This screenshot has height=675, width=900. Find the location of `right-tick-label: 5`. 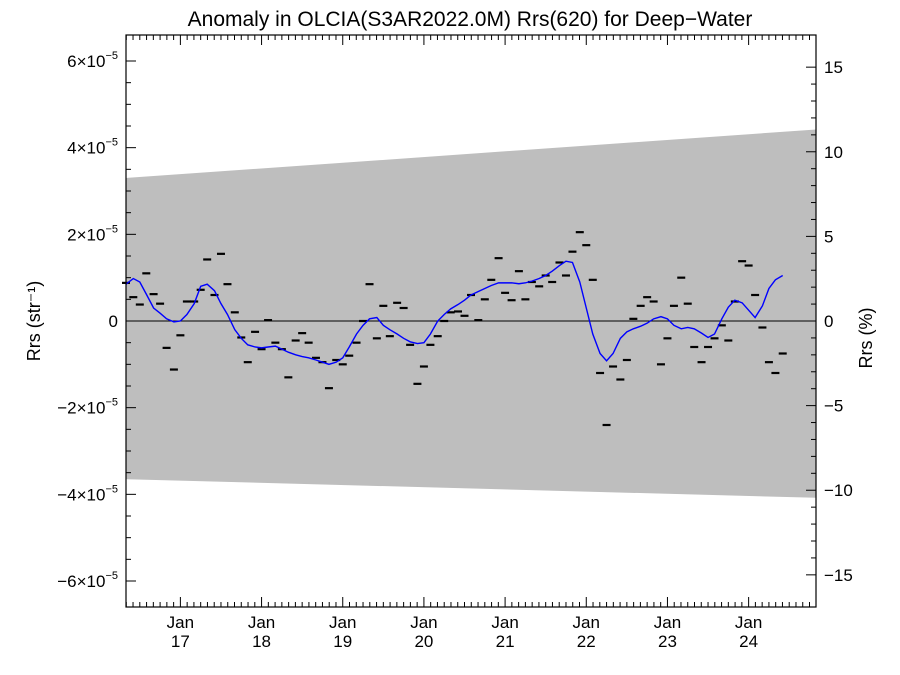

right-tick-label: 5 is located at coordinates (828, 236).